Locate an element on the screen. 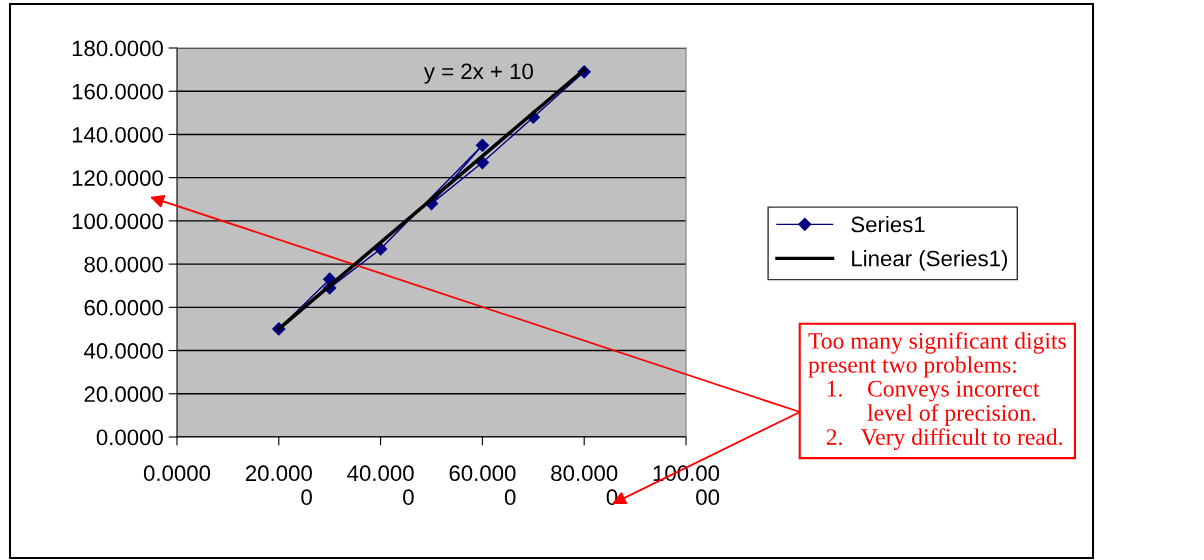 This screenshot has width=1204, height=560. x-tick-label: 60.0000 is located at coordinates (482, 485).